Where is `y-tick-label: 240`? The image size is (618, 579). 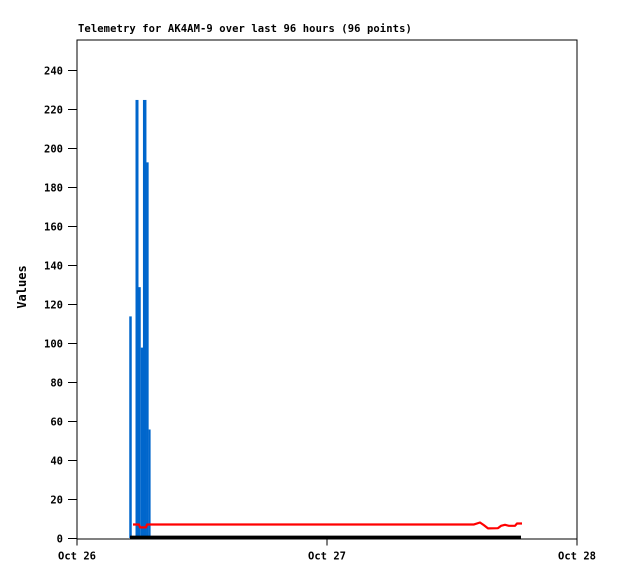
y-tick-label: 240 is located at coordinates (53, 72).